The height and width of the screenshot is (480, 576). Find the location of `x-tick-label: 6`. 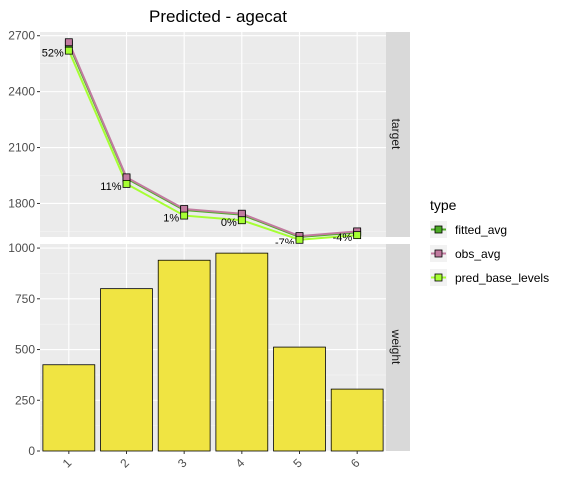

x-tick-label: 6 is located at coordinates (355, 463).